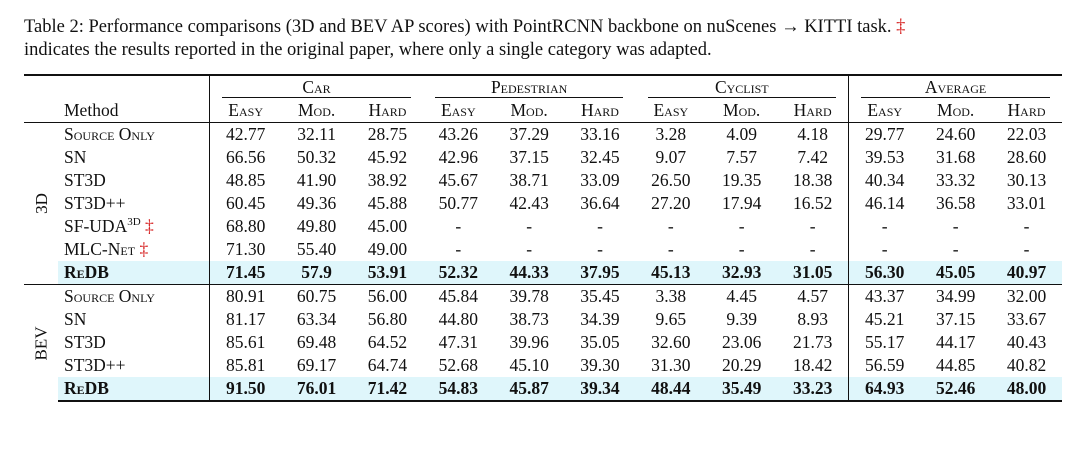 Image resolution: width=1080 pixels, height=451 pixels. What do you see at coordinates (458, 319) in the screenshot?
I see `value-cell: 44.80` at bounding box center [458, 319].